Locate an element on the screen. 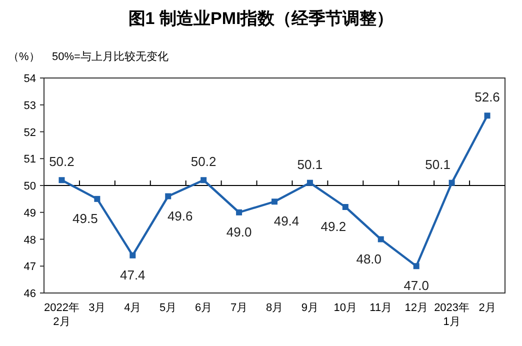  x-tick-label: 6月 is located at coordinates (203, 308).